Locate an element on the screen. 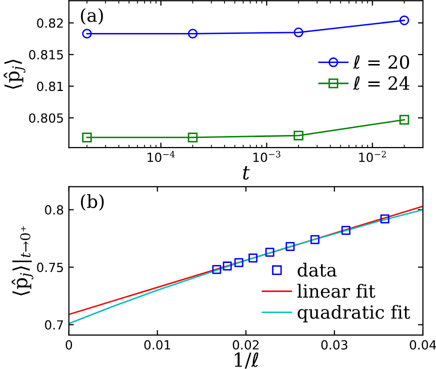  x-tick-label: 0.04 is located at coordinates (423, 345).